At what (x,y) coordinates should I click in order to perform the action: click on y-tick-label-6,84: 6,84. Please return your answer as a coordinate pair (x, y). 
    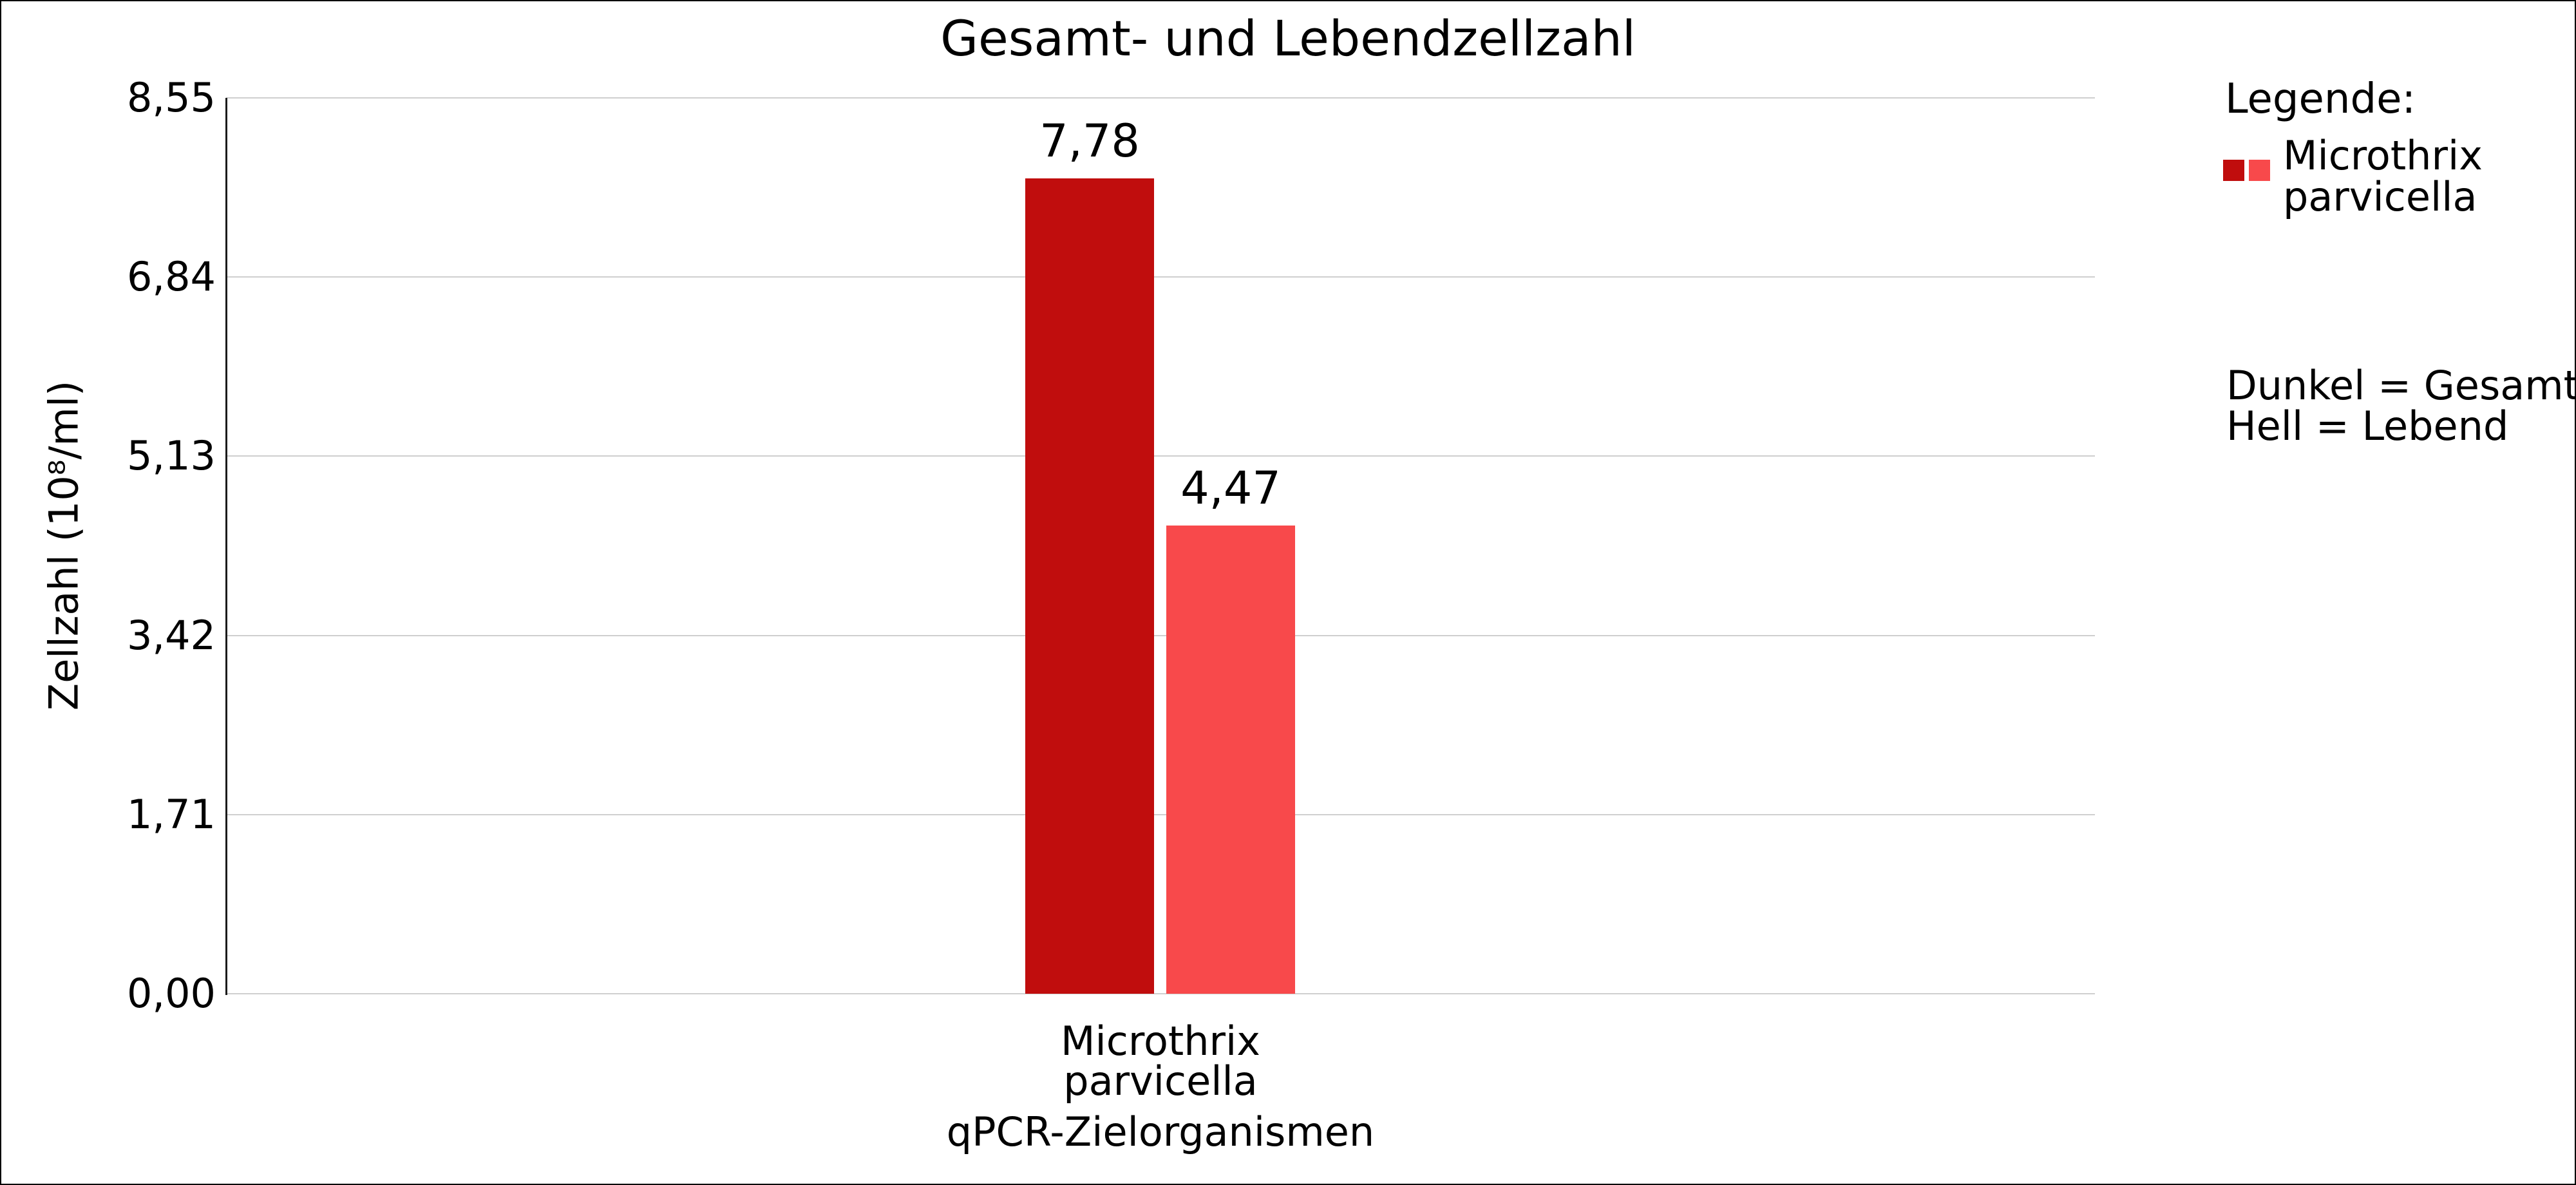
    Looking at the image, I should click on (171, 277).